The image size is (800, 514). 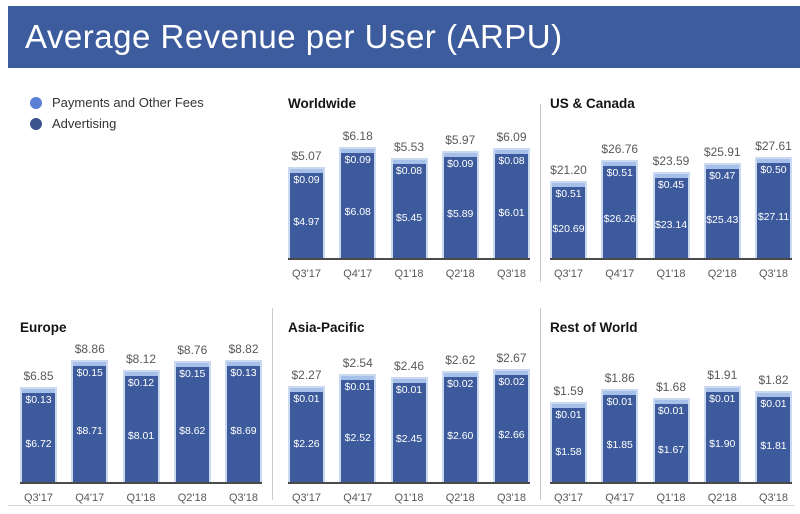 I want to click on stacked-bar: $0.51 $20.69, so click(x=568, y=219).